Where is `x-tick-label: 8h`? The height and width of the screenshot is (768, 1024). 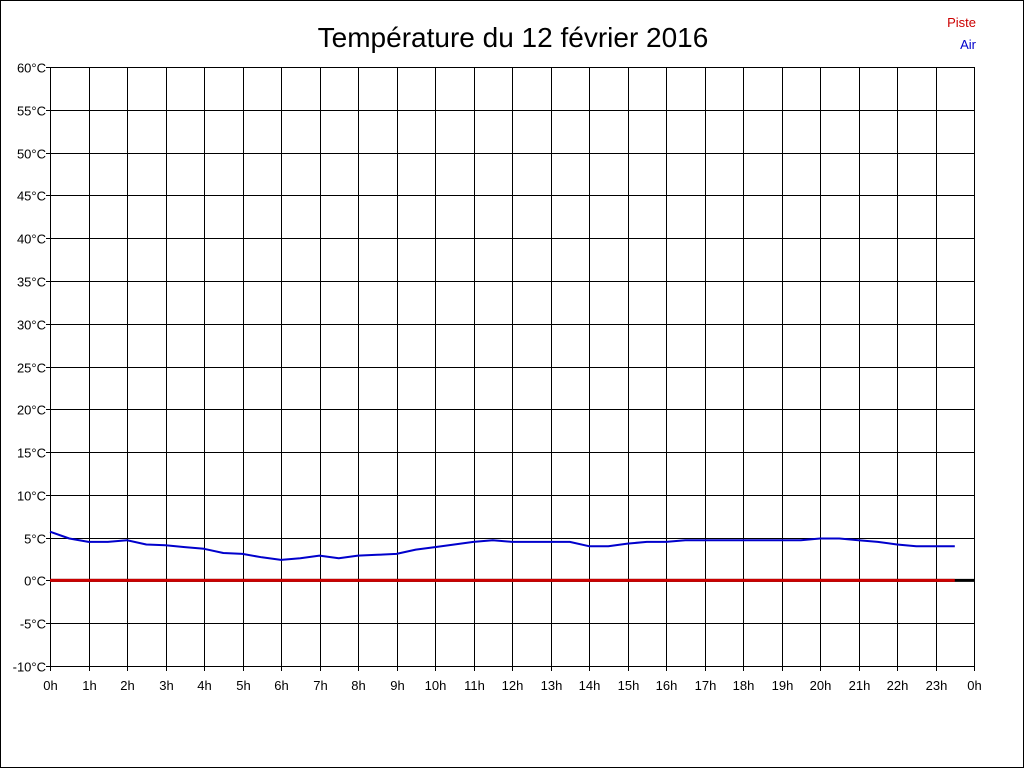 x-tick-label: 8h is located at coordinates (358, 685).